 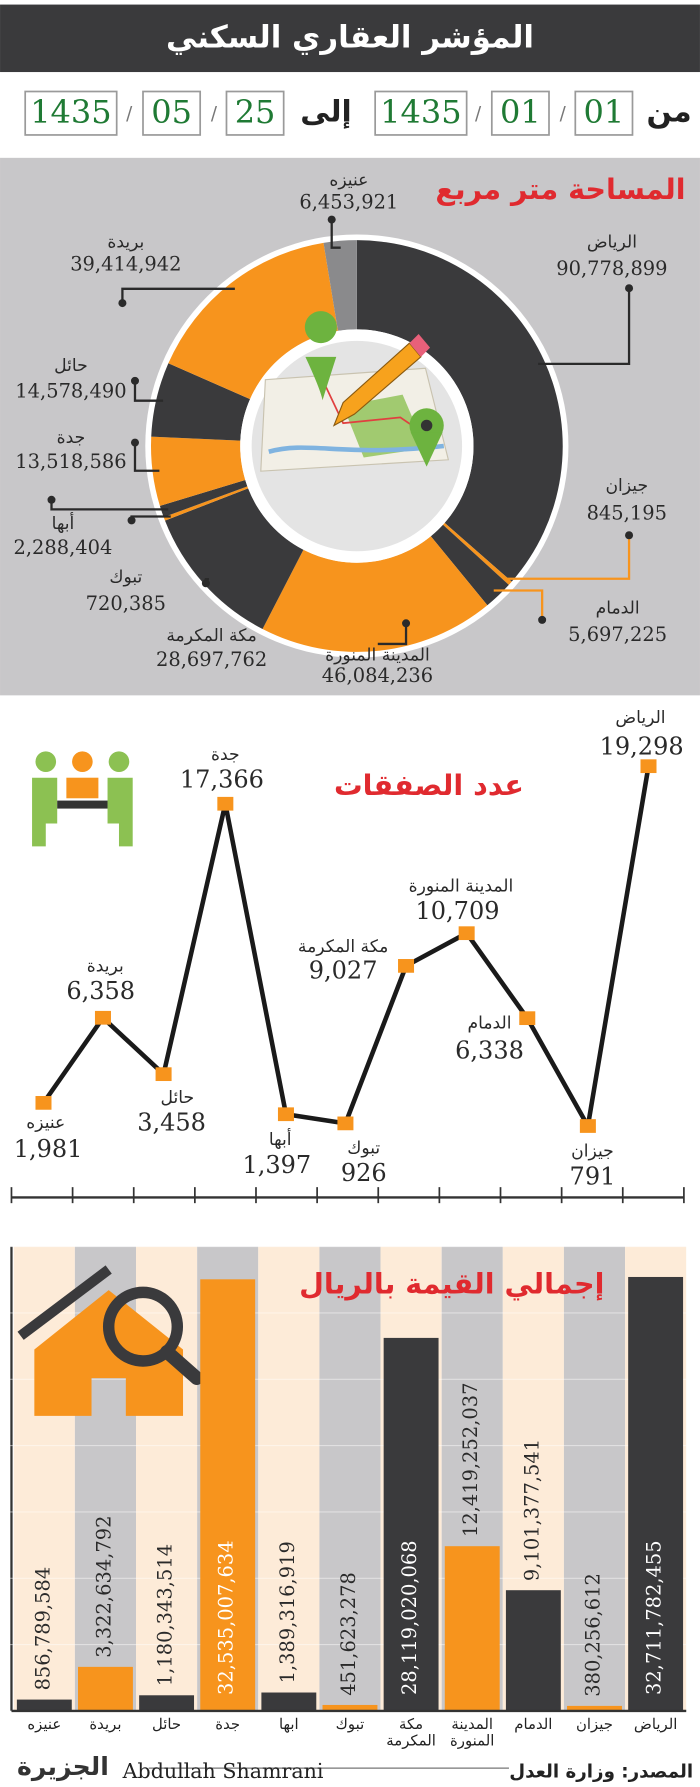 What do you see at coordinates (654, 1617) in the screenshot?
I see `bar-value: 32,711,782,455` at bounding box center [654, 1617].